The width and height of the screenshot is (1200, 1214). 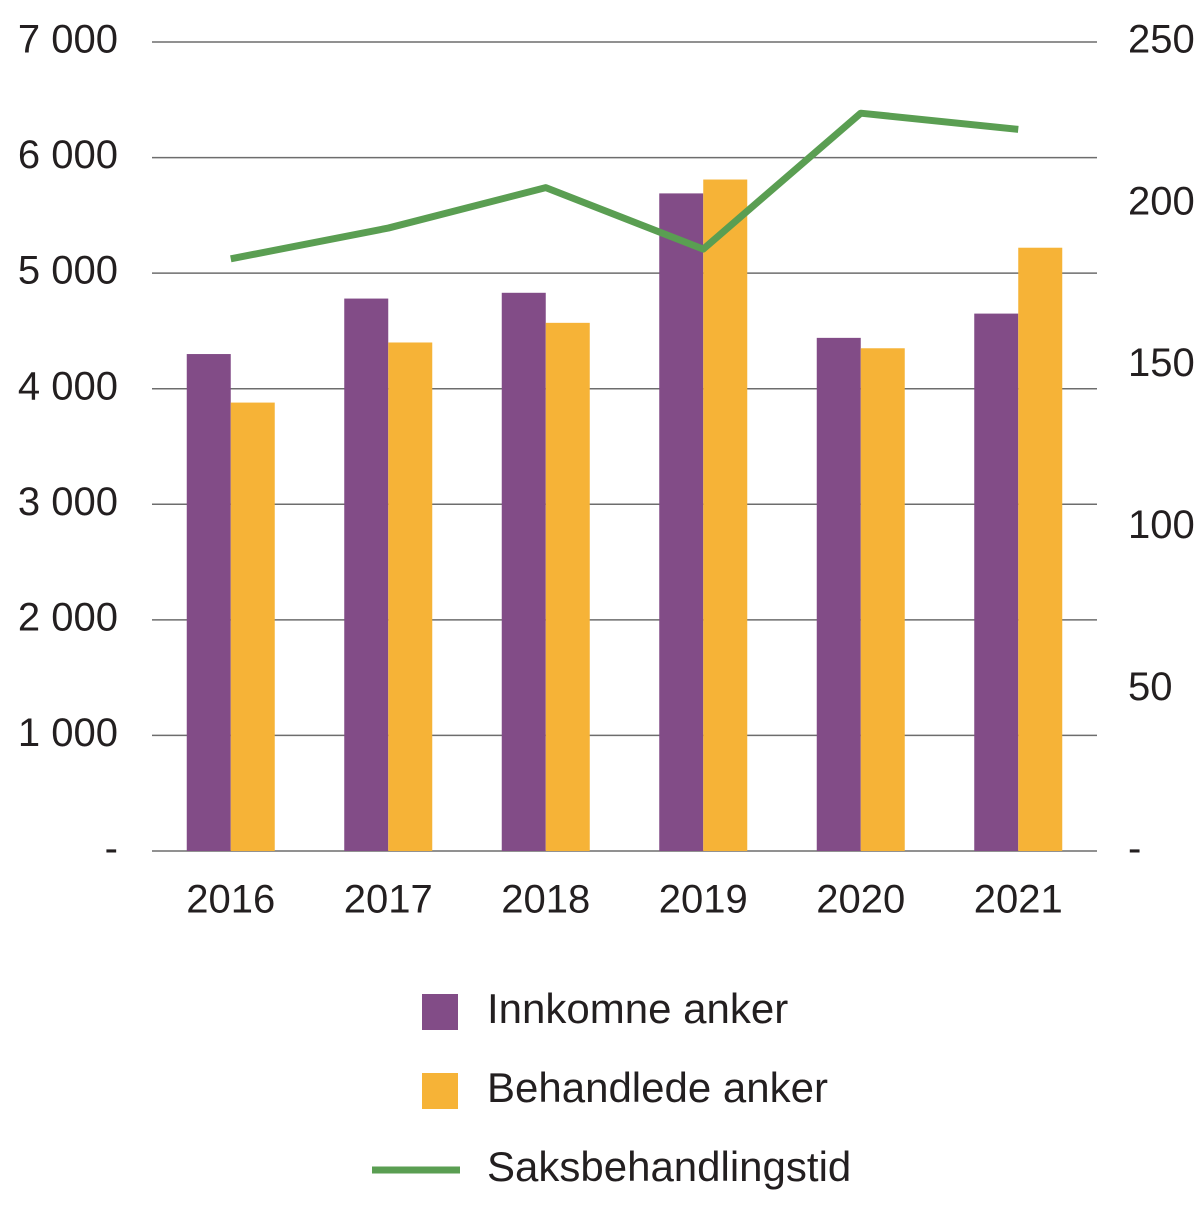 I want to click on y-tick-label: 5 000, so click(x=68, y=271).